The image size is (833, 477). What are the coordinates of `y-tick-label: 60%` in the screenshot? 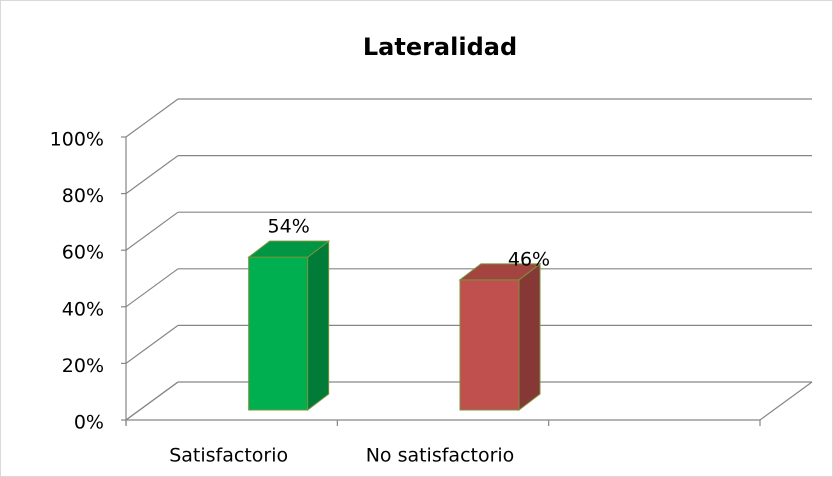 It's located at (83, 253).